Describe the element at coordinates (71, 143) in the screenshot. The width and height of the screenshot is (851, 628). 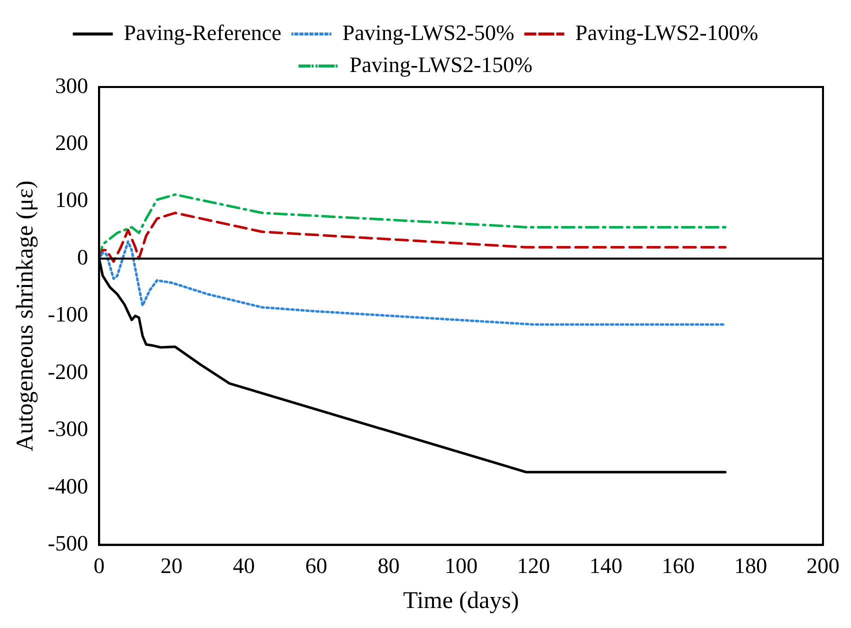
I see `y-tick-label: 200` at that location.